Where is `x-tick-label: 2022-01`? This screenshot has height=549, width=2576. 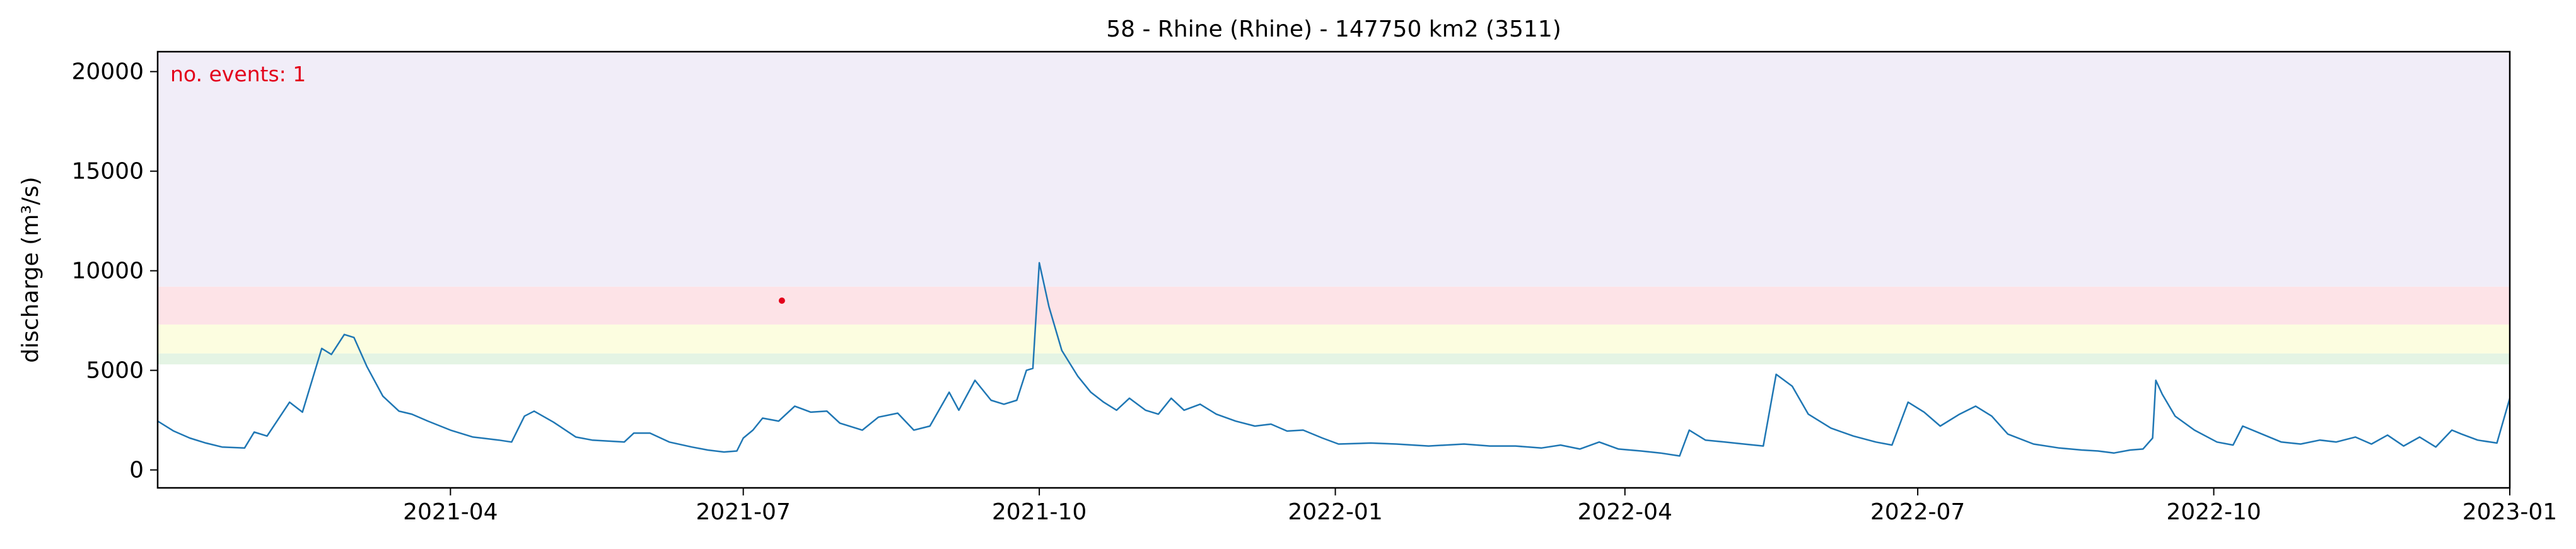
x-tick-label: 2022-01 is located at coordinates (1335, 512).